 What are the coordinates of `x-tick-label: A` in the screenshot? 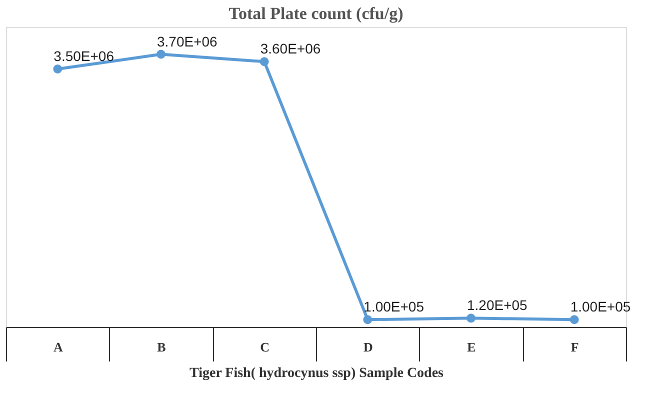 It's located at (58, 347).